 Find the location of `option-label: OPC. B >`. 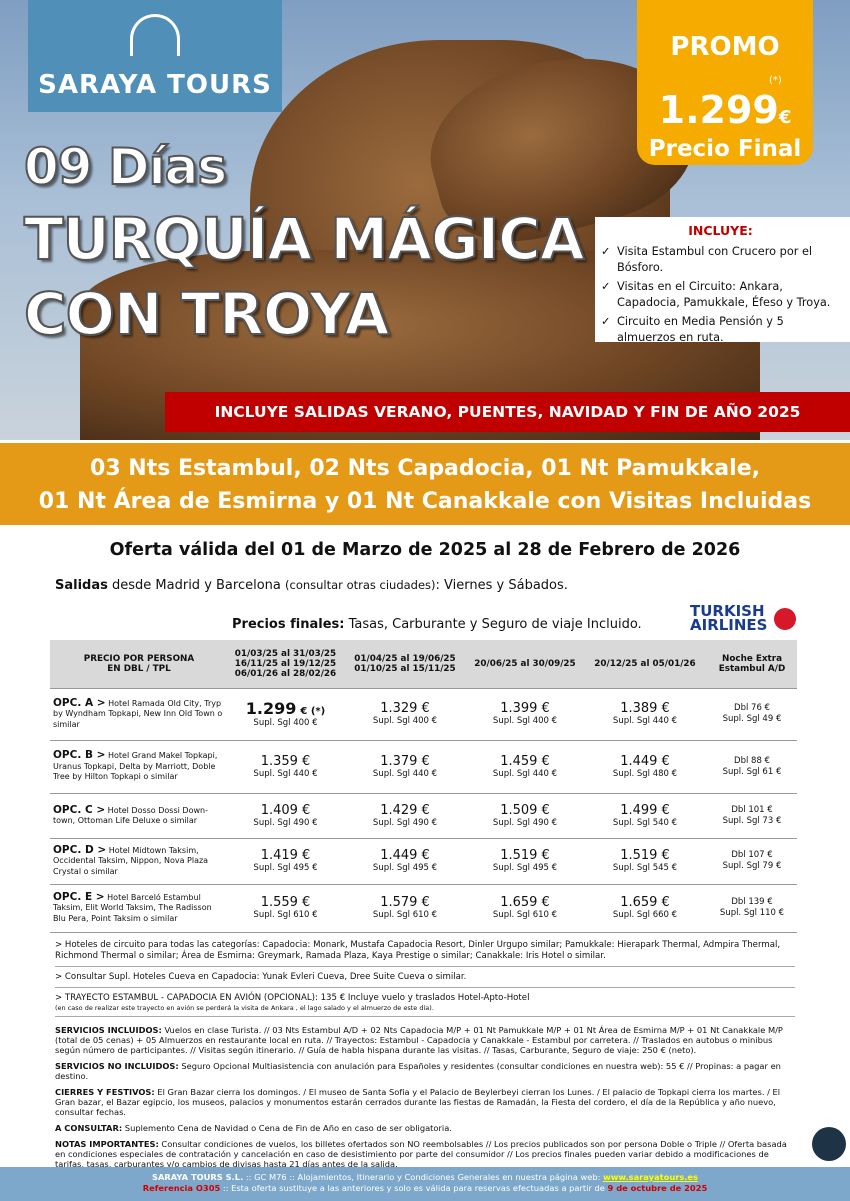

option-label: OPC. B > is located at coordinates (79, 755).